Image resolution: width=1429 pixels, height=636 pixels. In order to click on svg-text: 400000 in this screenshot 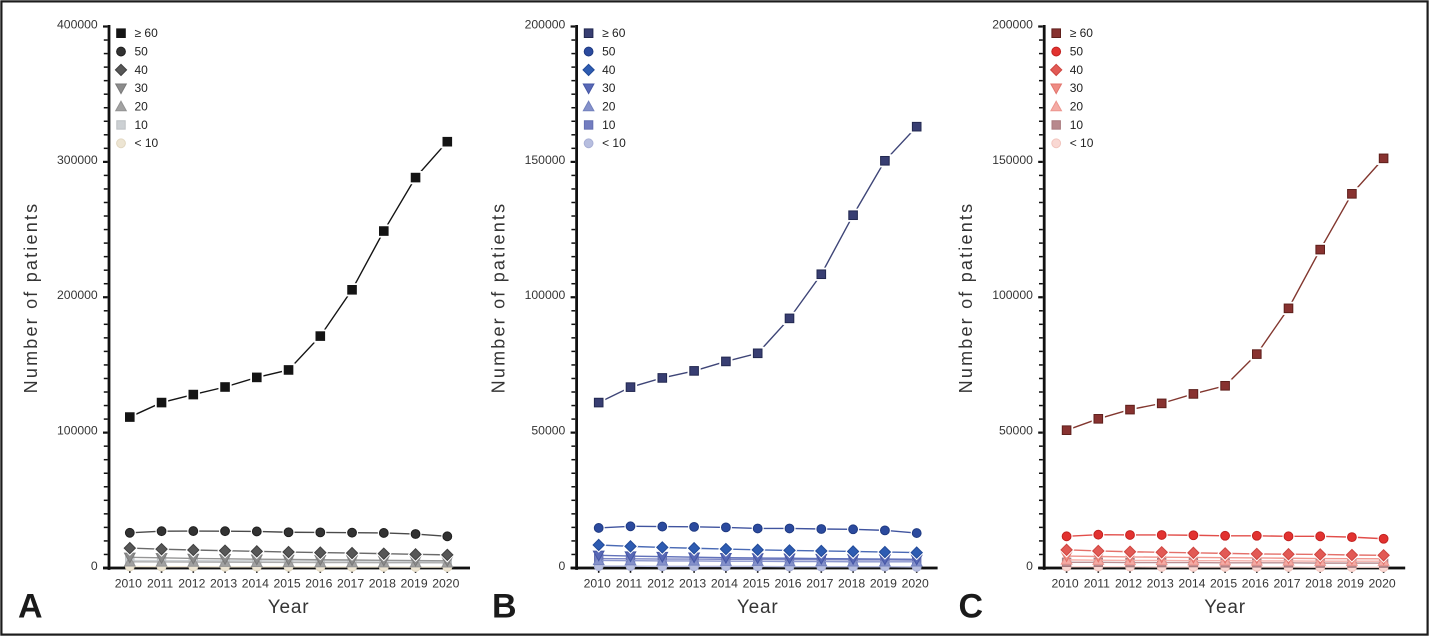, I will do `click(77, 24)`.